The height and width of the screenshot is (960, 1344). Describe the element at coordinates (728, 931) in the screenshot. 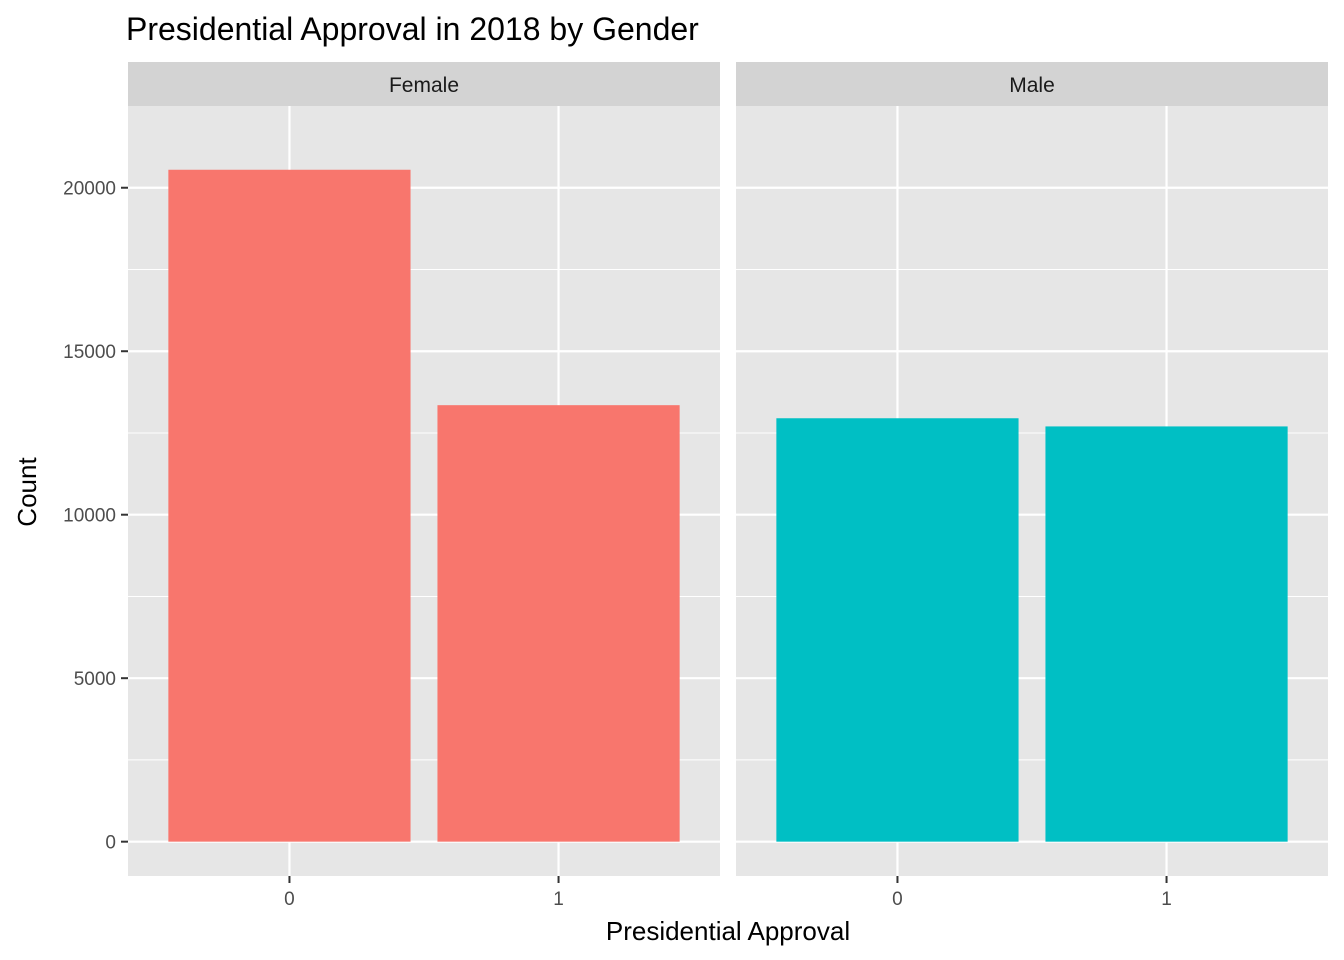

I see `x-axis-title: Presidential Approval` at that location.